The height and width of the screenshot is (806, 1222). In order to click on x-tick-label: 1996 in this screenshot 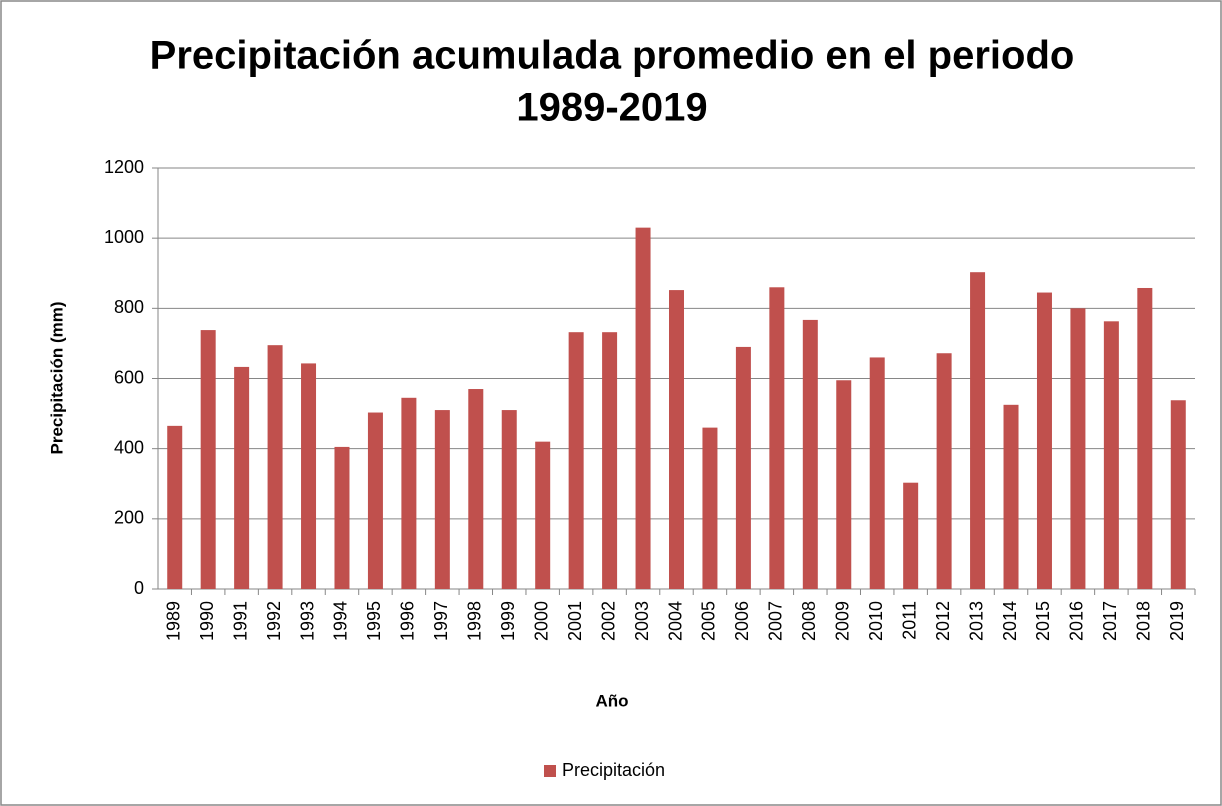, I will do `click(408, 621)`.